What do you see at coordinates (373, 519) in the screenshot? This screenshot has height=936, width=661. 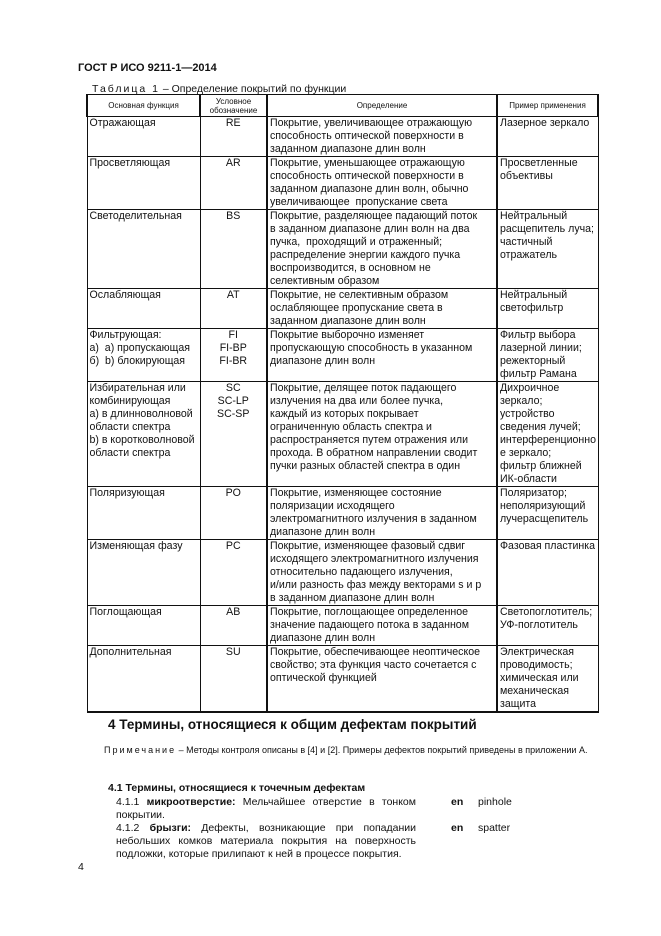 I see `cell-line: электромагнитного излучения в заданном` at bounding box center [373, 519].